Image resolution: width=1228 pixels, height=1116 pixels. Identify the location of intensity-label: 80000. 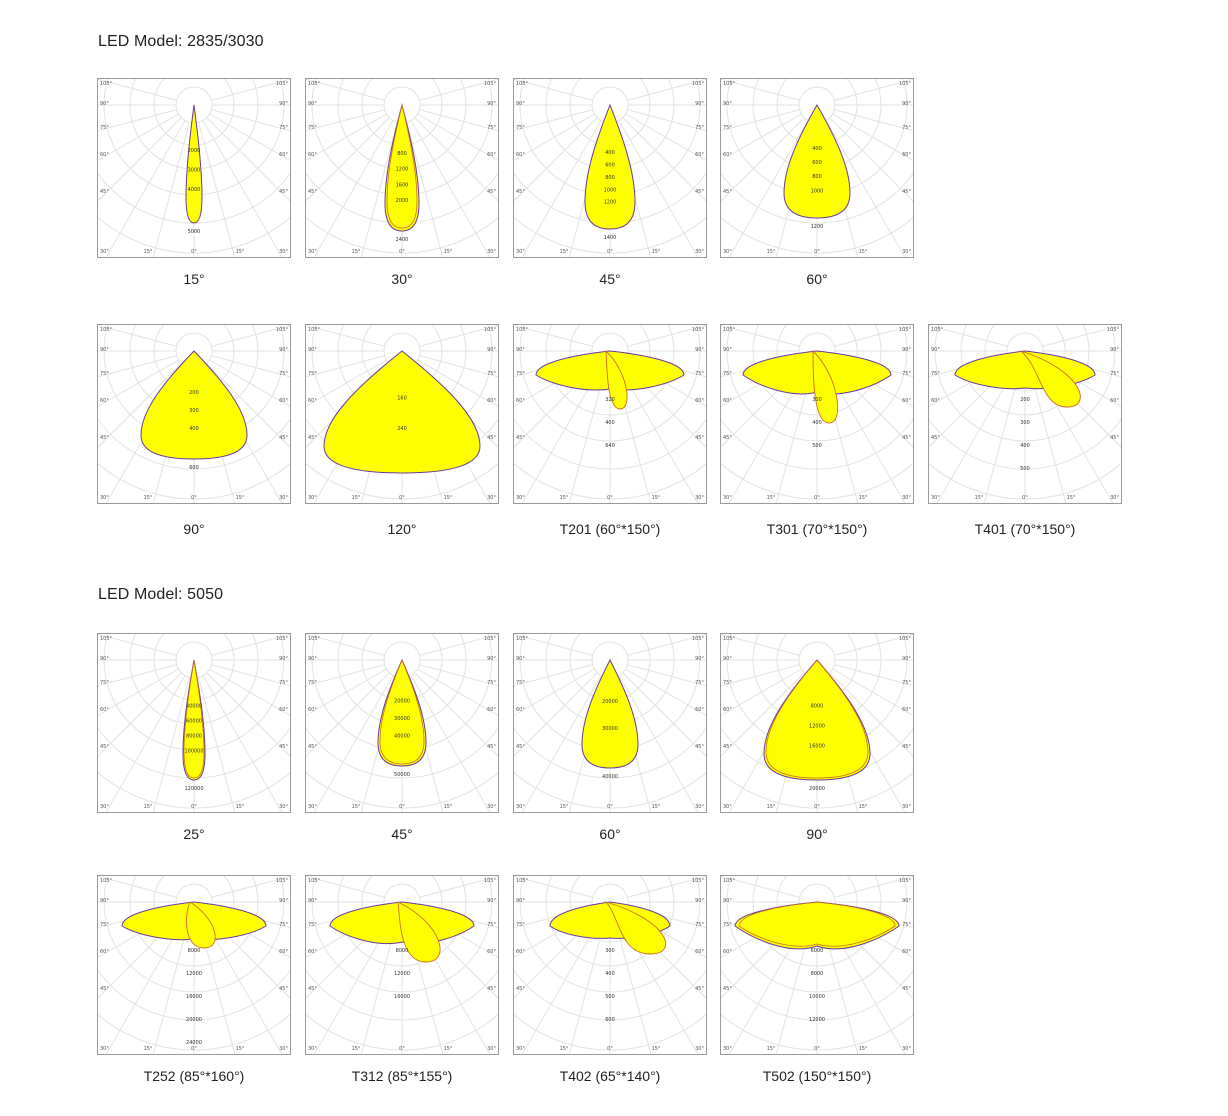
(194, 737).